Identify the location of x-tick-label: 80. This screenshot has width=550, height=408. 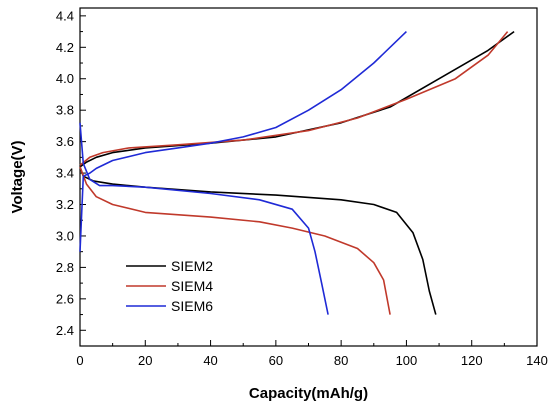
(341, 360).